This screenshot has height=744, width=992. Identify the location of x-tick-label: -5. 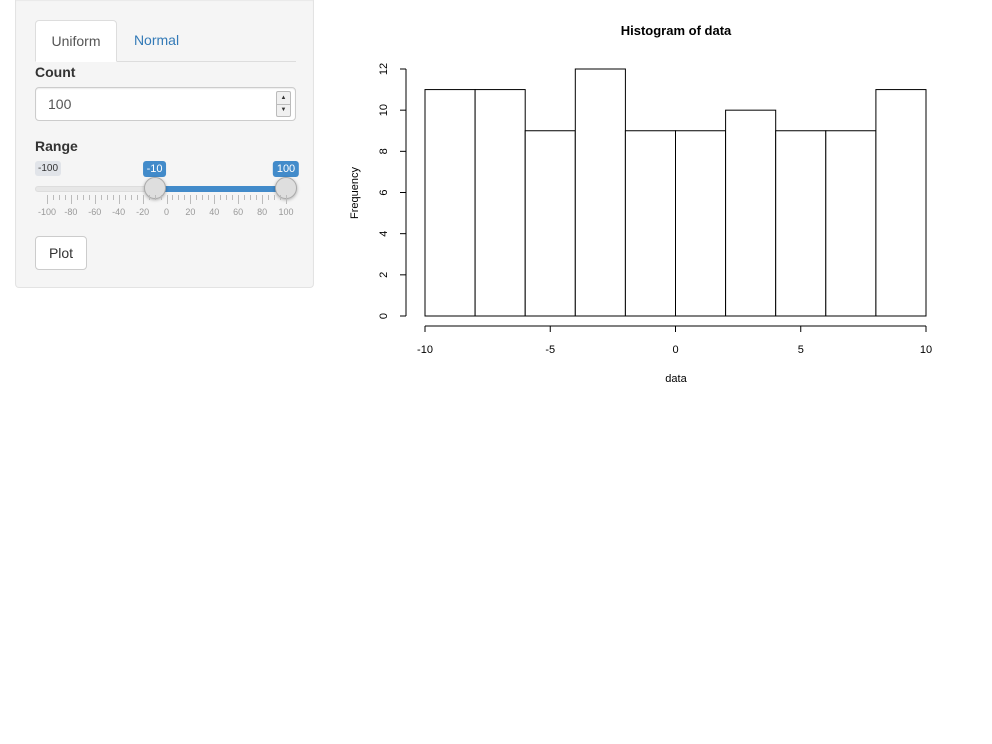
(550, 350).